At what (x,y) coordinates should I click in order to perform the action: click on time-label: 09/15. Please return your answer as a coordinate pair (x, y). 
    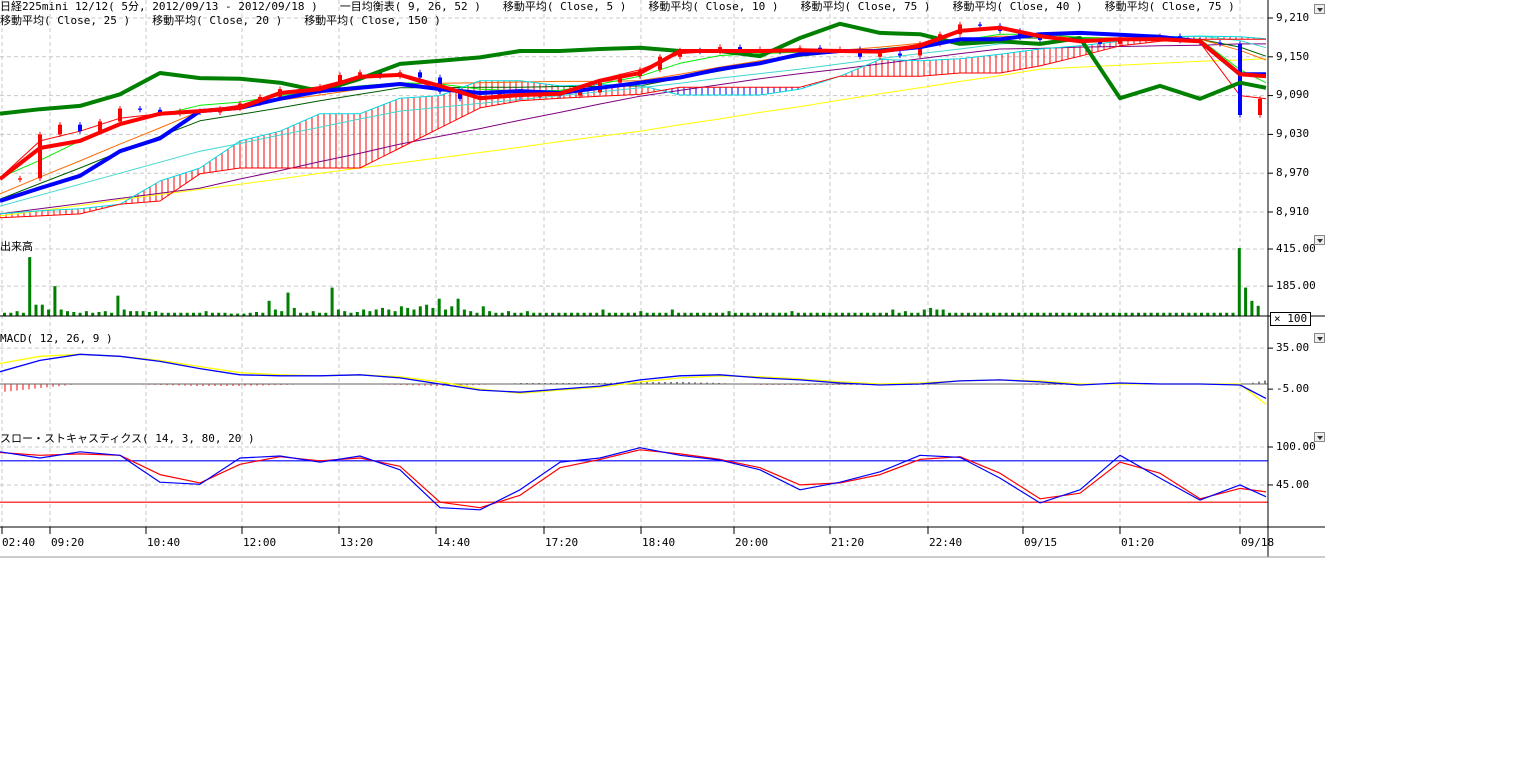
    Looking at the image, I should click on (1041, 542).